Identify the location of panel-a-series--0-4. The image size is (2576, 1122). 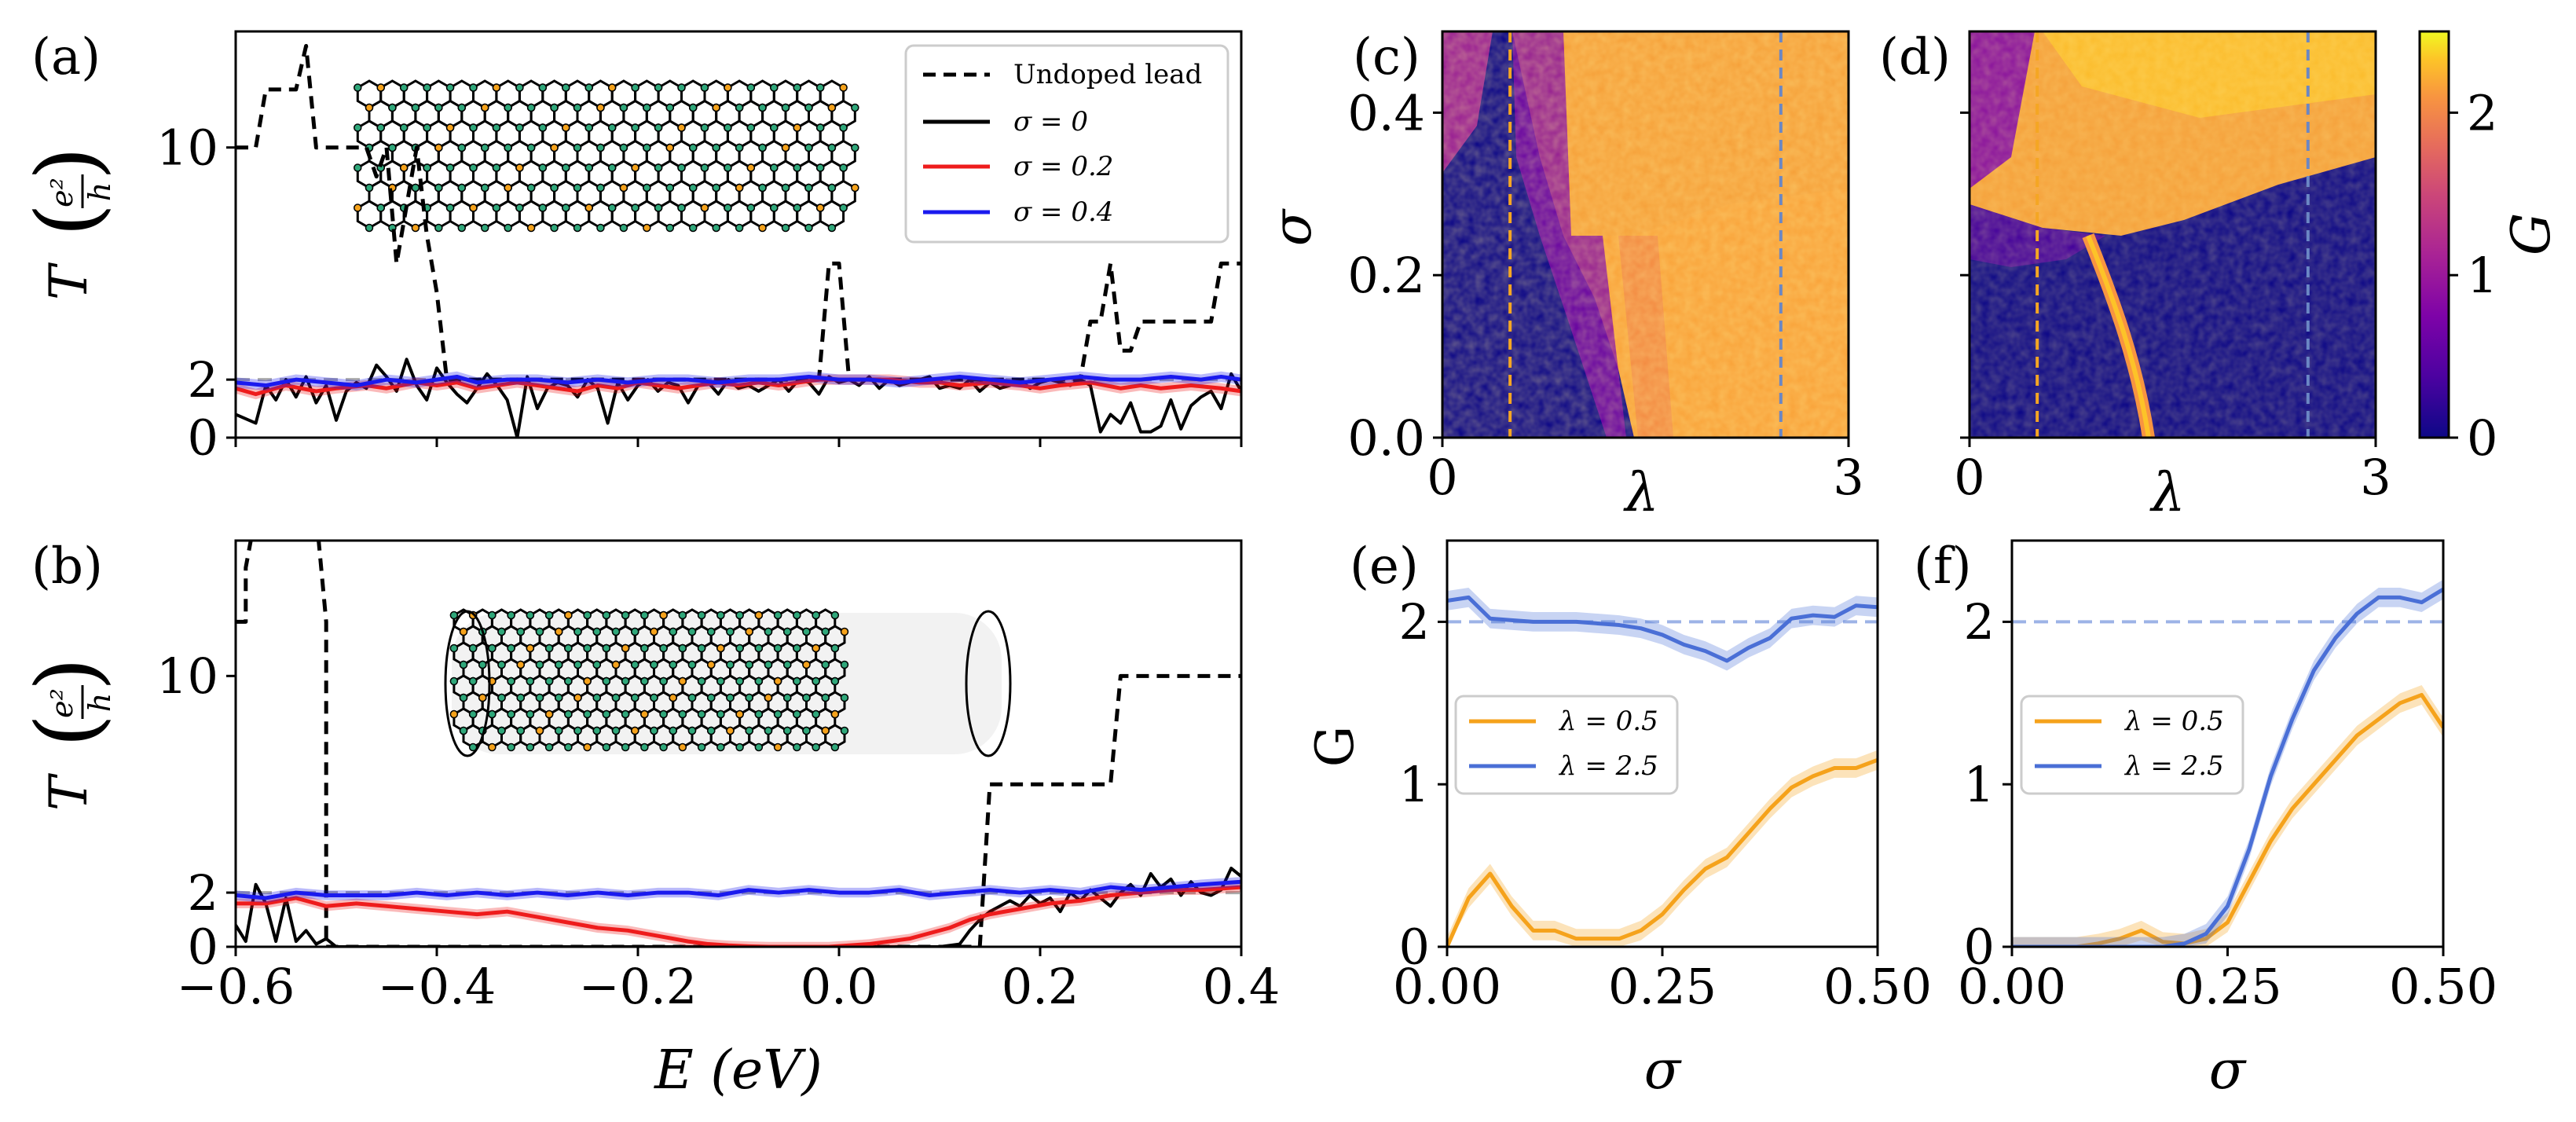
(738, 381).